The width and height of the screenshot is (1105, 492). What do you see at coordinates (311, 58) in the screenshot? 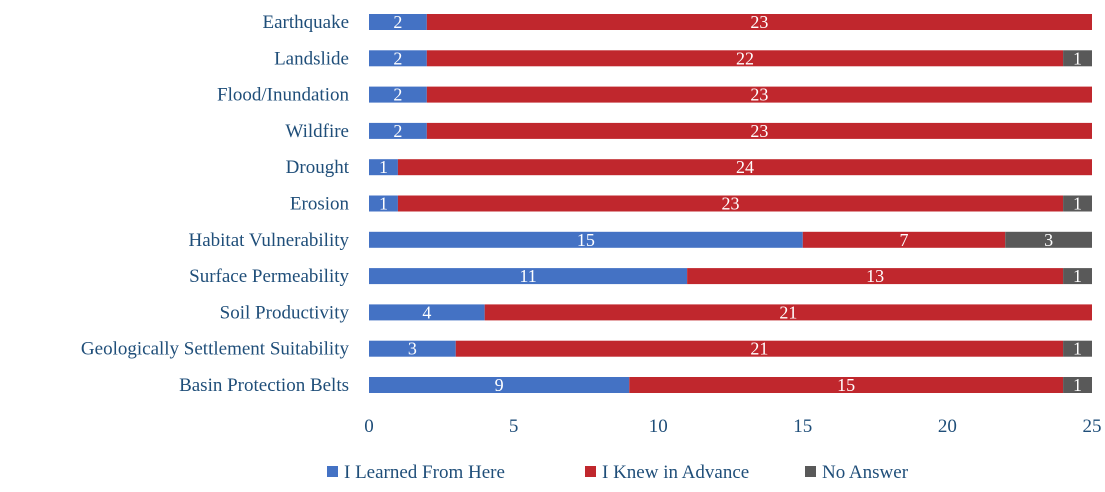
I see `category-label: Landslide` at bounding box center [311, 58].